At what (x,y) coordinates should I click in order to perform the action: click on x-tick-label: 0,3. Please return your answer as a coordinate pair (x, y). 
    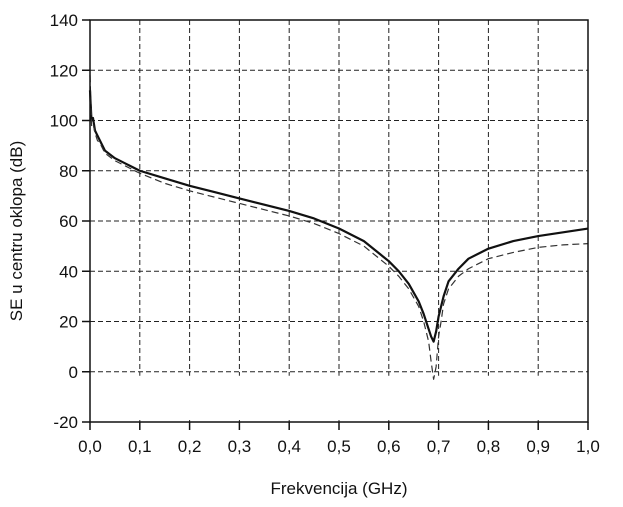
    Looking at the image, I should click on (240, 446).